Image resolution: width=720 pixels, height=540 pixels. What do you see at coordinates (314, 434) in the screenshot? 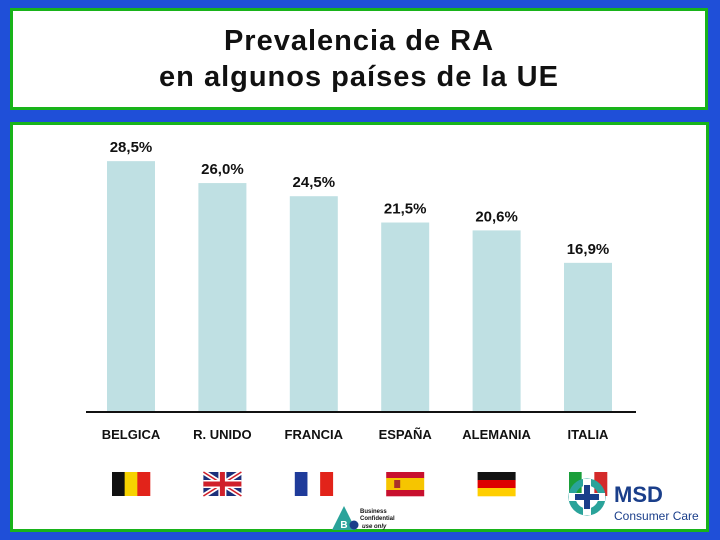
I see `category-label-3: FRANCIA` at bounding box center [314, 434].